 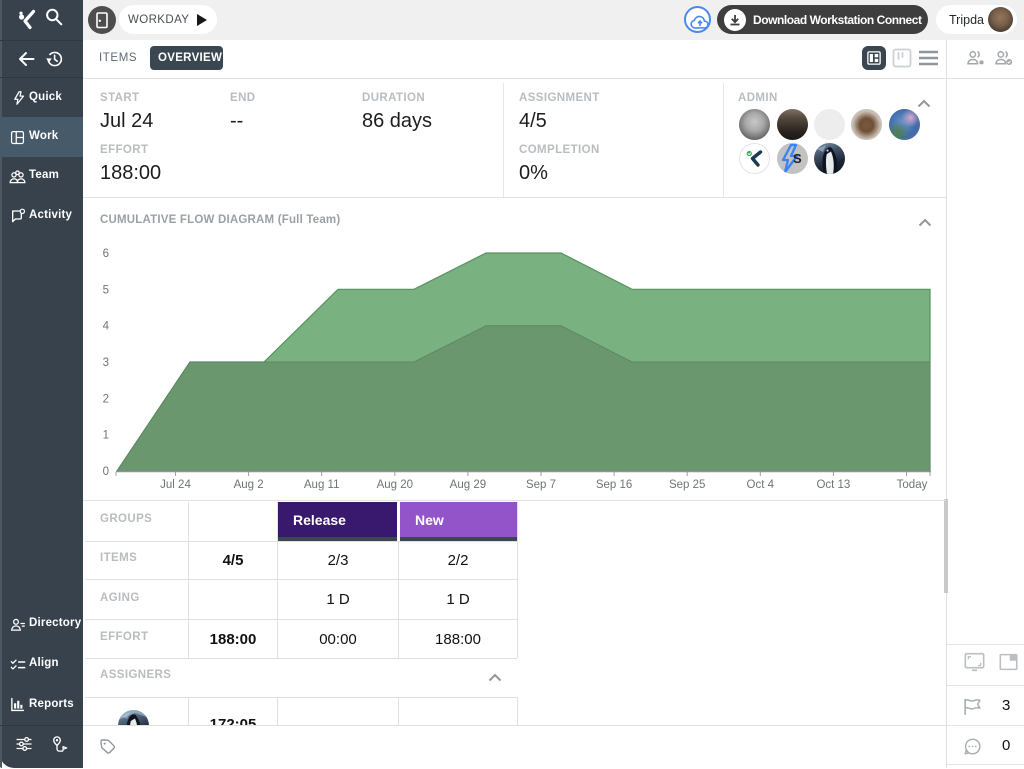 What do you see at coordinates (687, 485) in the screenshot?
I see `svg-text: Sep 25` at bounding box center [687, 485].